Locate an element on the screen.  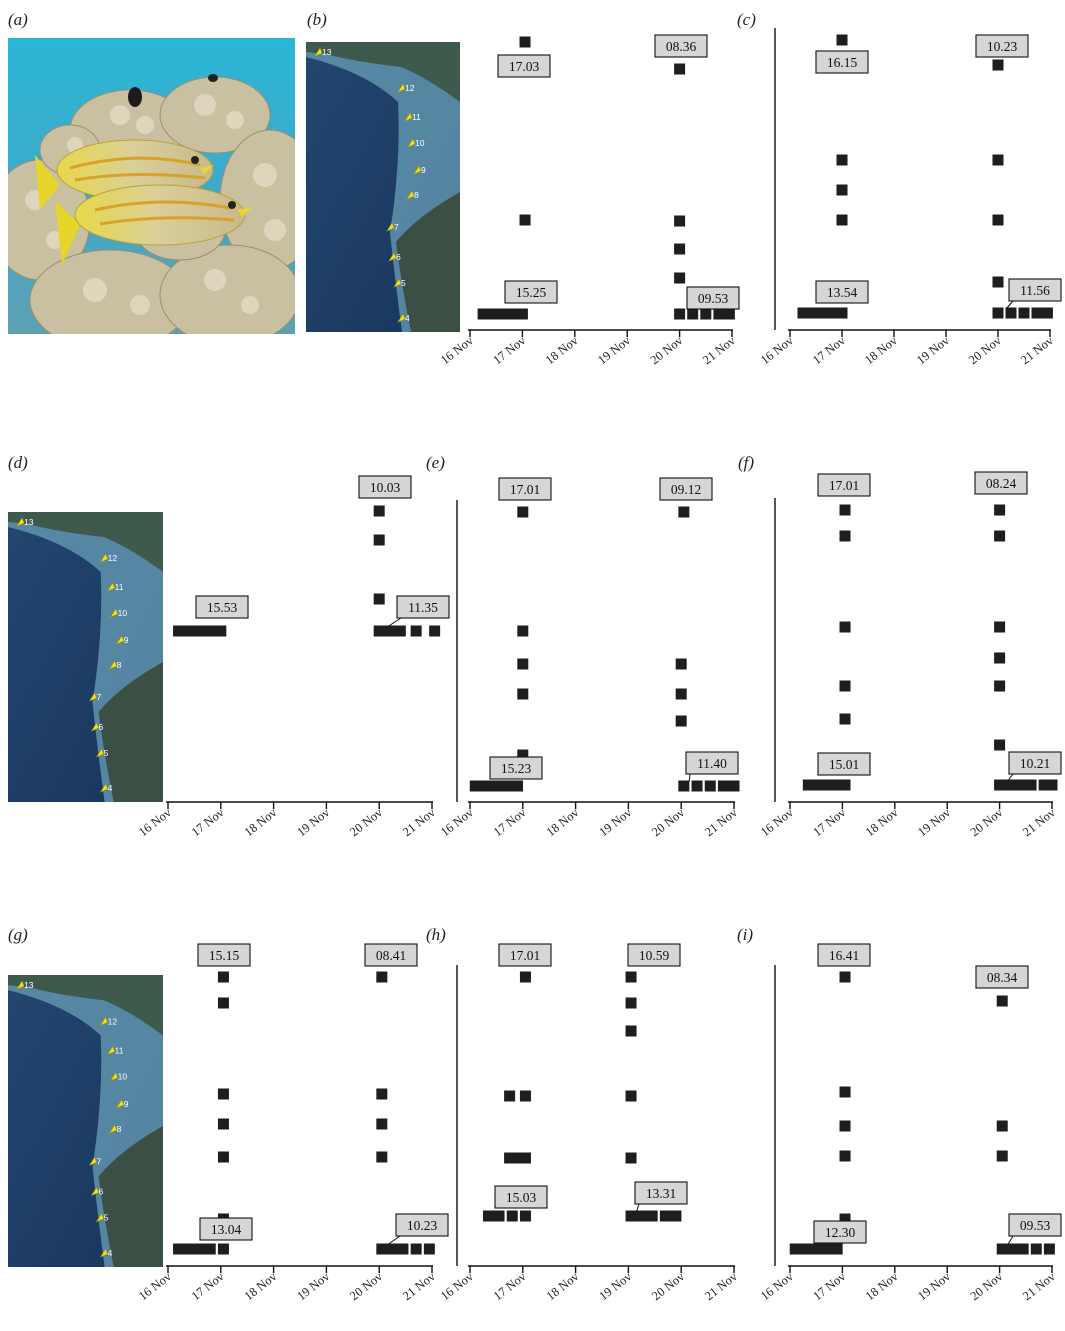
x-tick-label: 19 Nov is located at coordinates (934, 822).